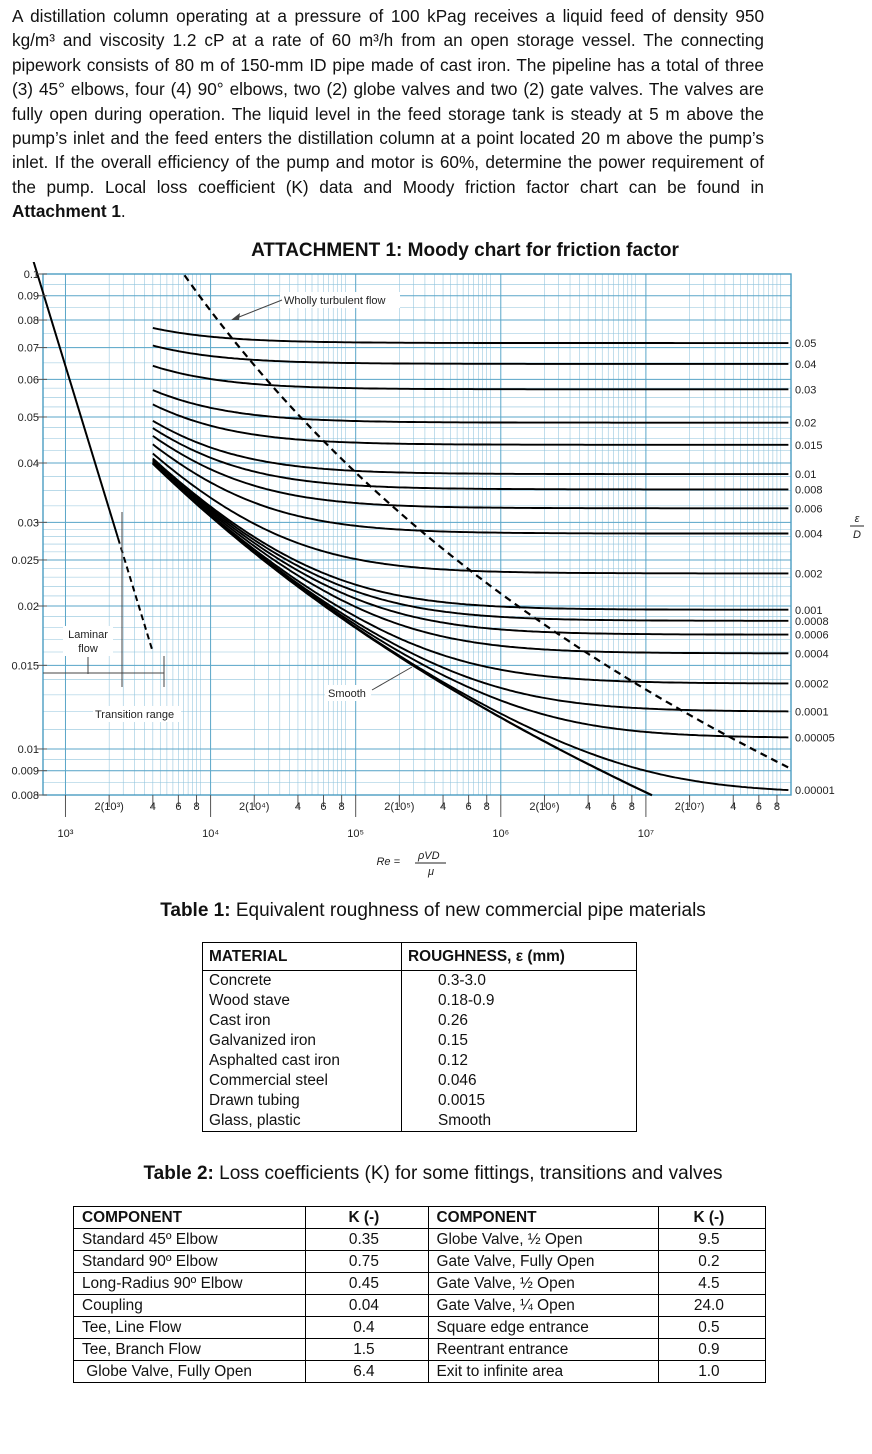 This screenshot has width=872, height=1454. Describe the element at coordinates (812, 636) in the screenshot. I see `relative-roughness-label: 0.0006` at that location.